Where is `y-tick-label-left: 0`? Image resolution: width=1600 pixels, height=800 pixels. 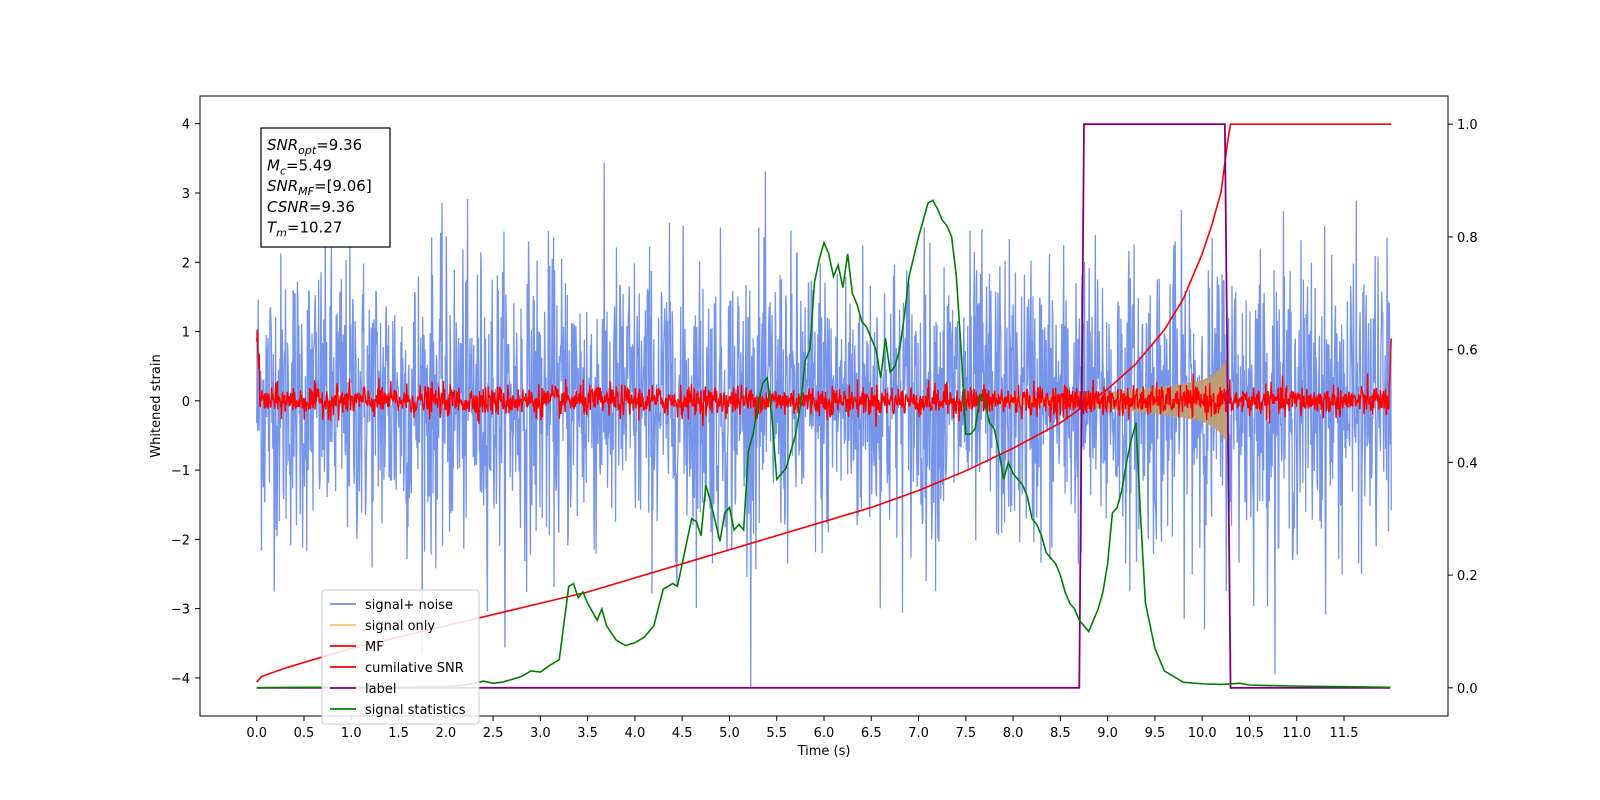
y-tick-label-left: 0 is located at coordinates (186, 402).